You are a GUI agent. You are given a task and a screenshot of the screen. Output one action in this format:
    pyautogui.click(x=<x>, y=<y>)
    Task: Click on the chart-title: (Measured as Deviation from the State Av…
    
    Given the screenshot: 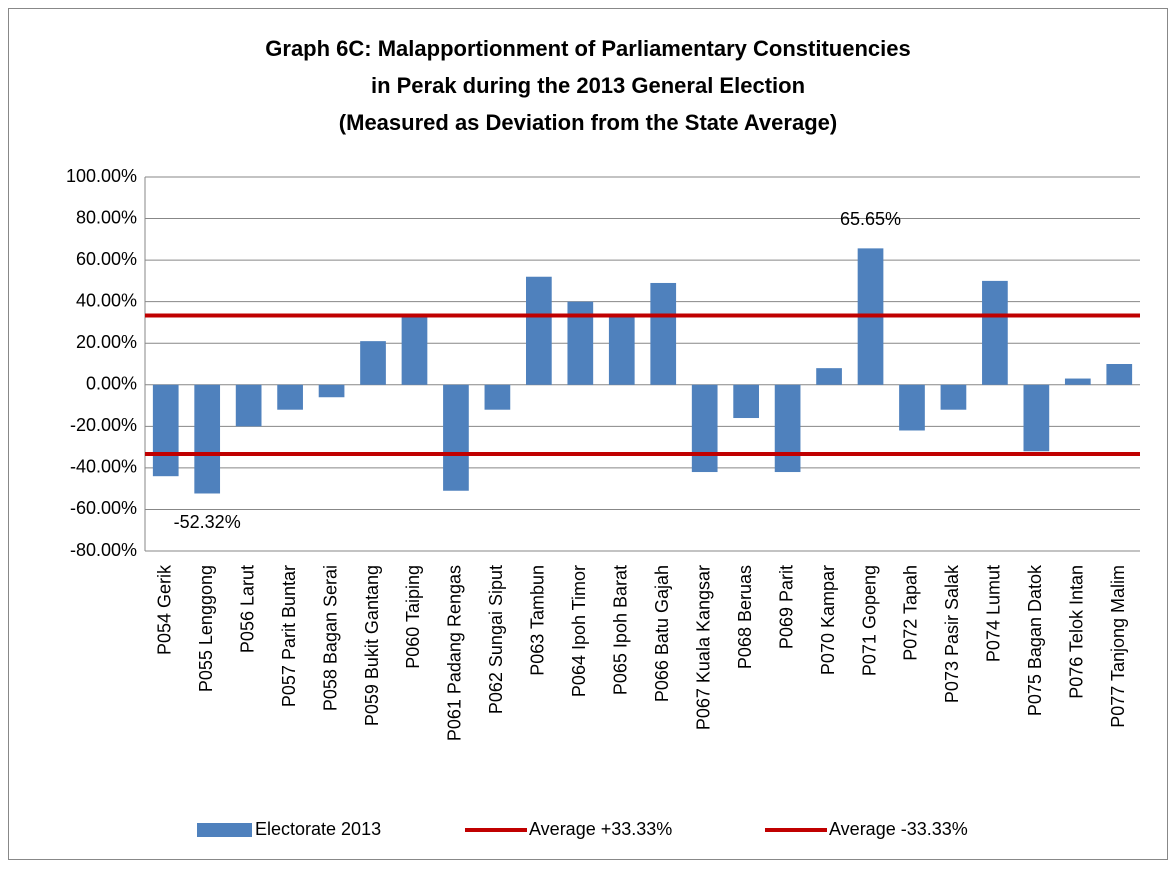 What is the action you would take?
    pyautogui.click(x=588, y=122)
    